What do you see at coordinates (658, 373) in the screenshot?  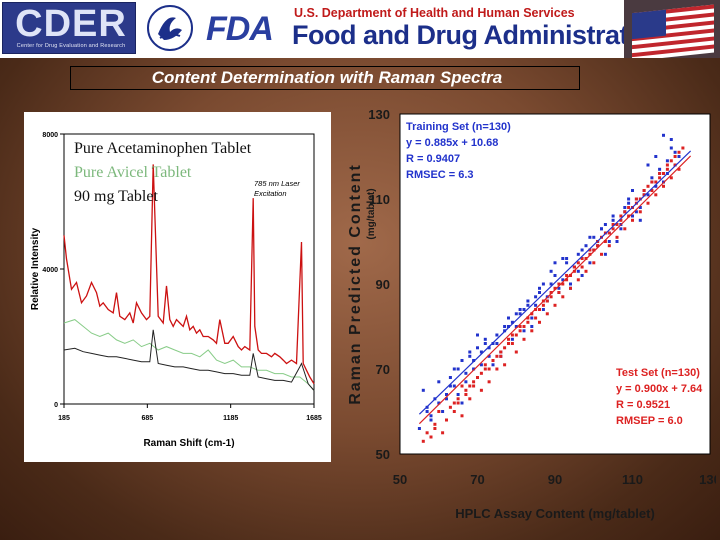 I see `test-stat-line: Test Set (n=130)` at bounding box center [658, 373].